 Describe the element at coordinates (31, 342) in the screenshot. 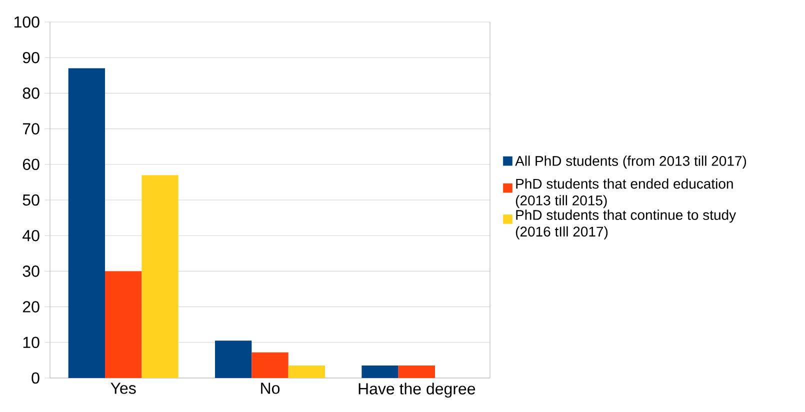

I see `y-tick-label: 10` at that location.